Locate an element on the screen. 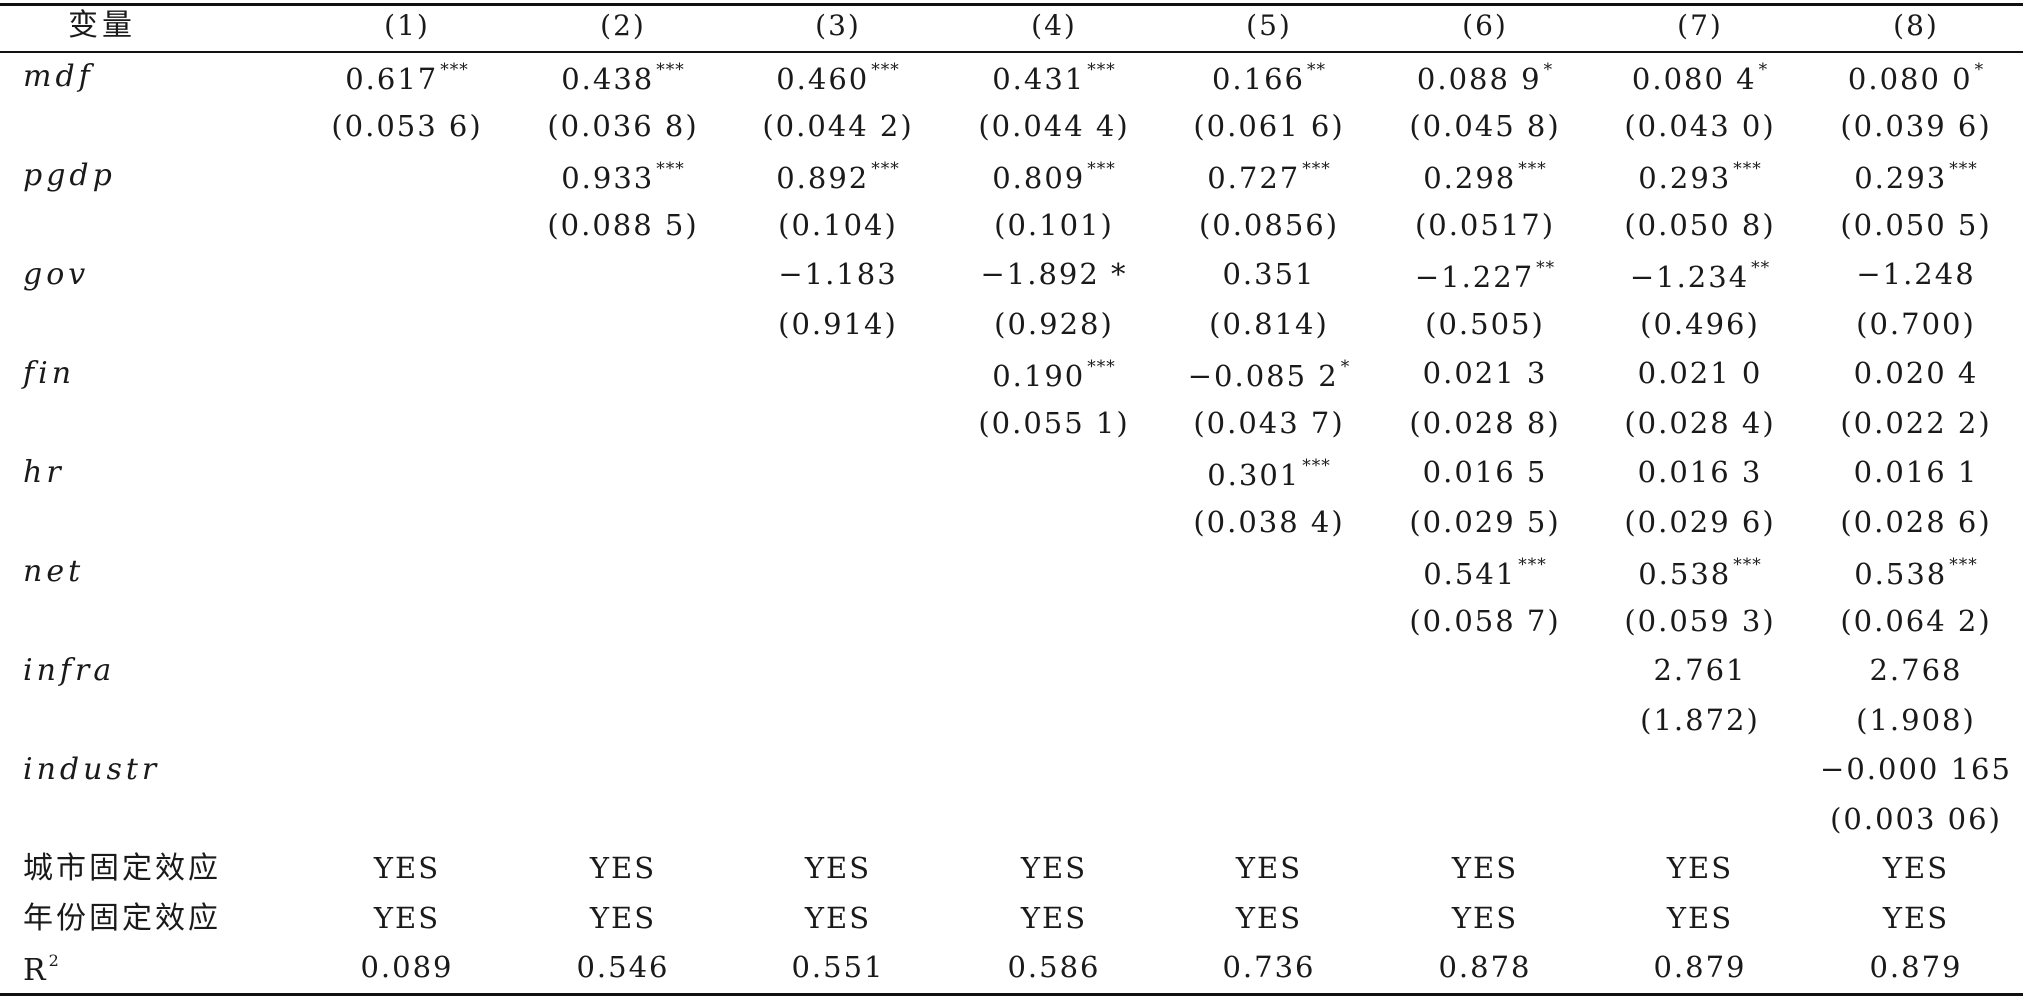  table-cell: 0.021 0 is located at coordinates (1700, 373).